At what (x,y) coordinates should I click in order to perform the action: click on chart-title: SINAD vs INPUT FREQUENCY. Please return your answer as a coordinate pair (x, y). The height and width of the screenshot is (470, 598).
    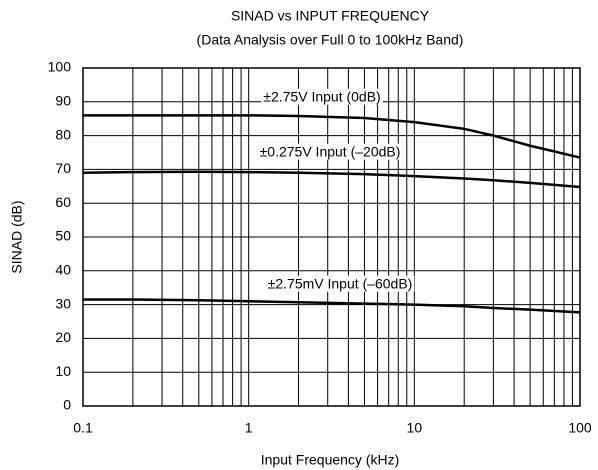
    Looking at the image, I should click on (330, 16).